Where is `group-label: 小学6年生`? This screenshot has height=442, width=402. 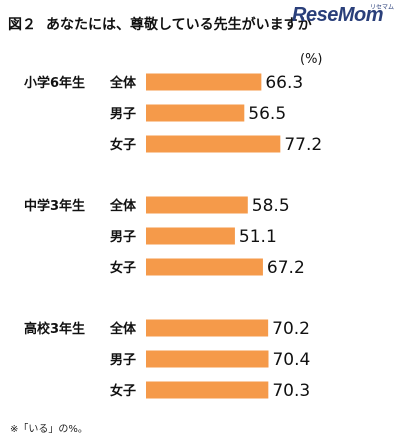 group-label: 小学6年生 is located at coordinates (54, 83).